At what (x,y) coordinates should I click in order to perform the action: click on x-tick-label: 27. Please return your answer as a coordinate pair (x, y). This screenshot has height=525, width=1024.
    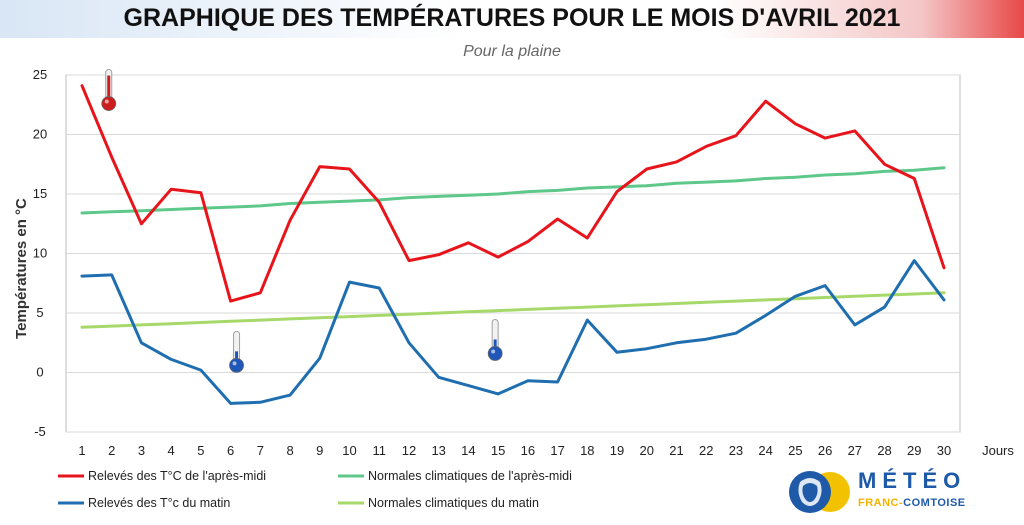
    Looking at the image, I should click on (855, 450).